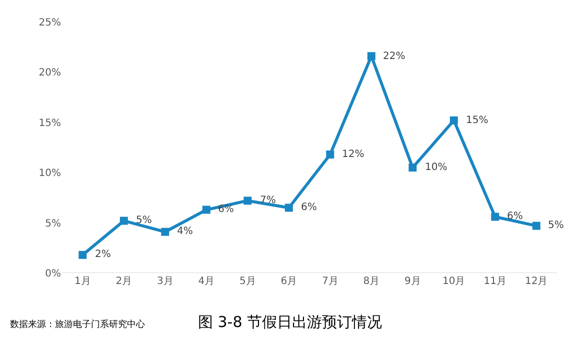  I want to click on y-tick-label: 25%, so click(49, 23).